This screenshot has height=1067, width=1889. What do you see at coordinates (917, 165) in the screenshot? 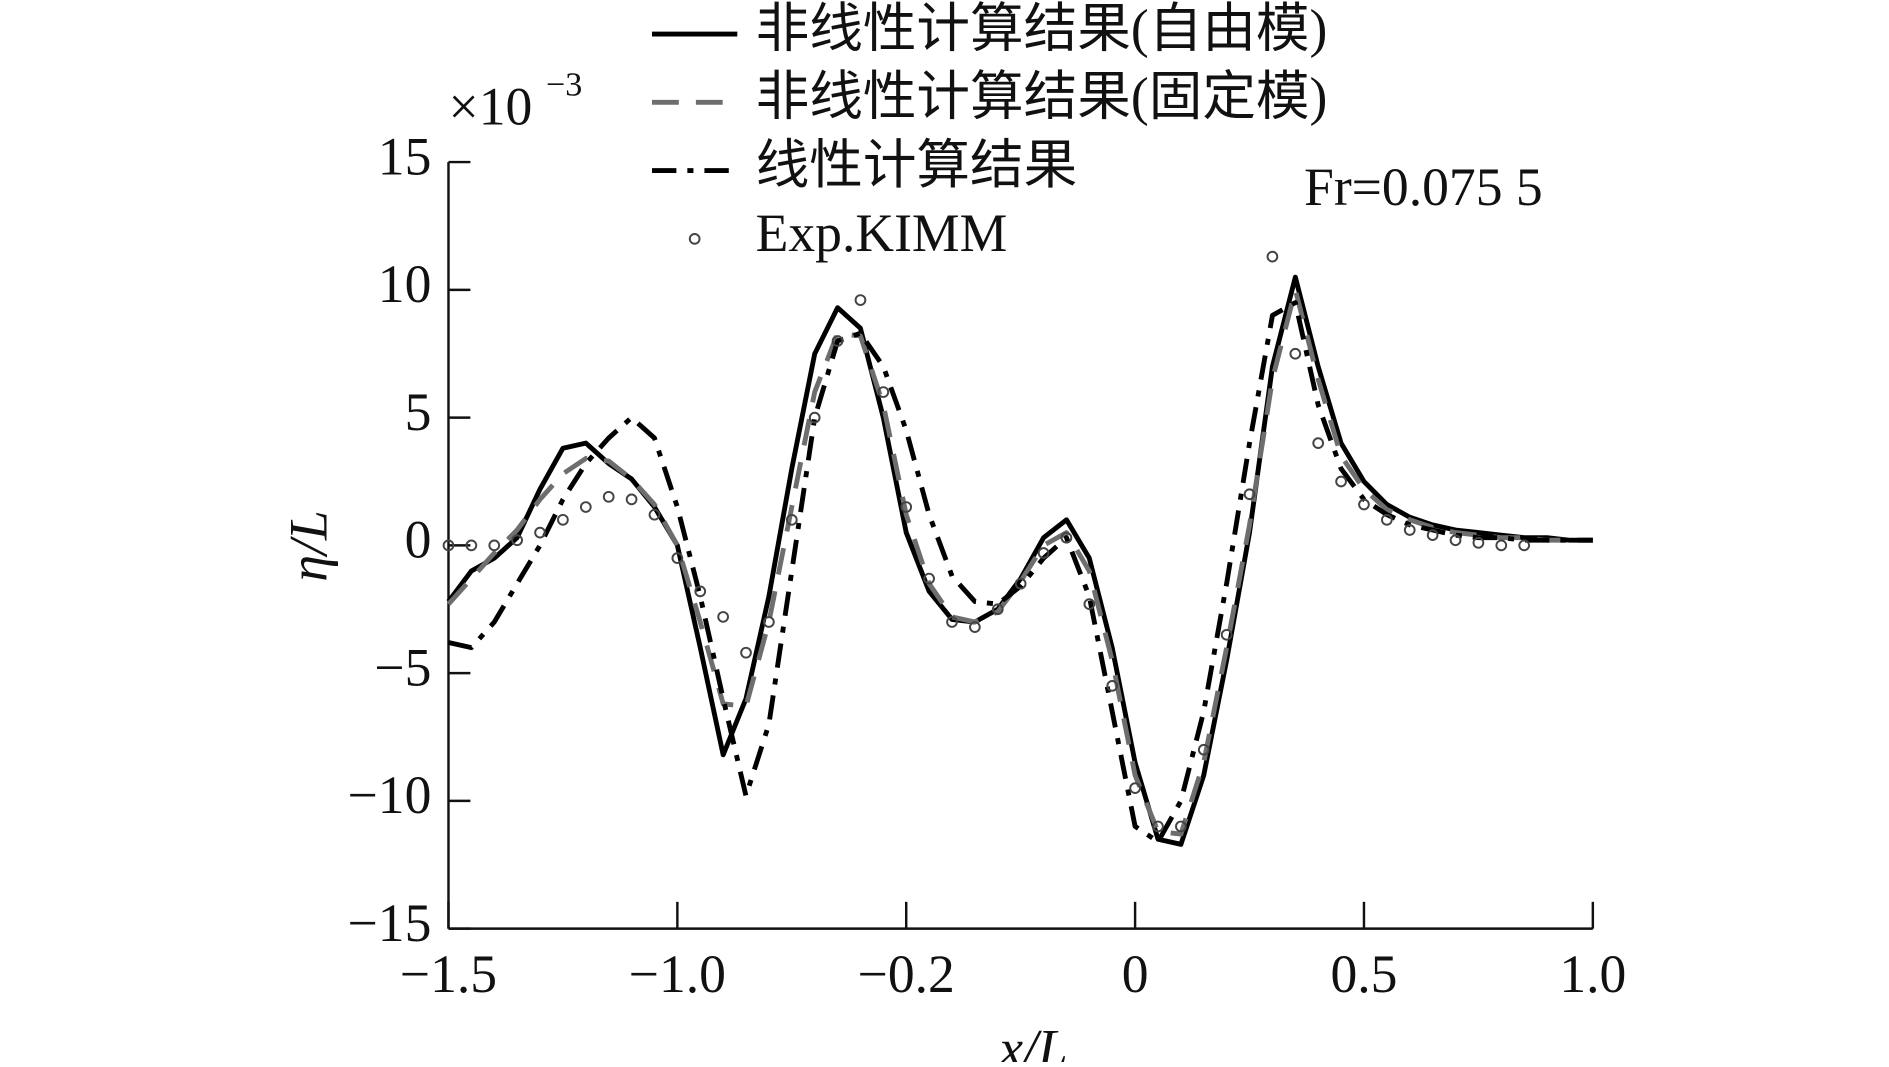
I see `legend-label: 线性计算结果` at bounding box center [917, 165].